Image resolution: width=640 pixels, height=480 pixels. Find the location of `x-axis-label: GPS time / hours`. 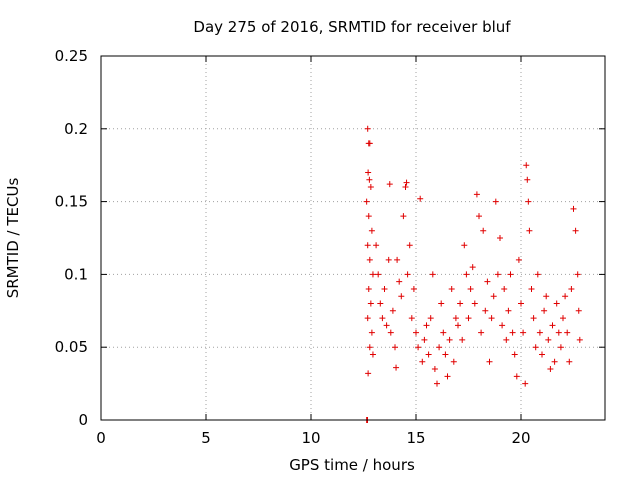

x-axis-label: GPS time / hours is located at coordinates (352, 465).